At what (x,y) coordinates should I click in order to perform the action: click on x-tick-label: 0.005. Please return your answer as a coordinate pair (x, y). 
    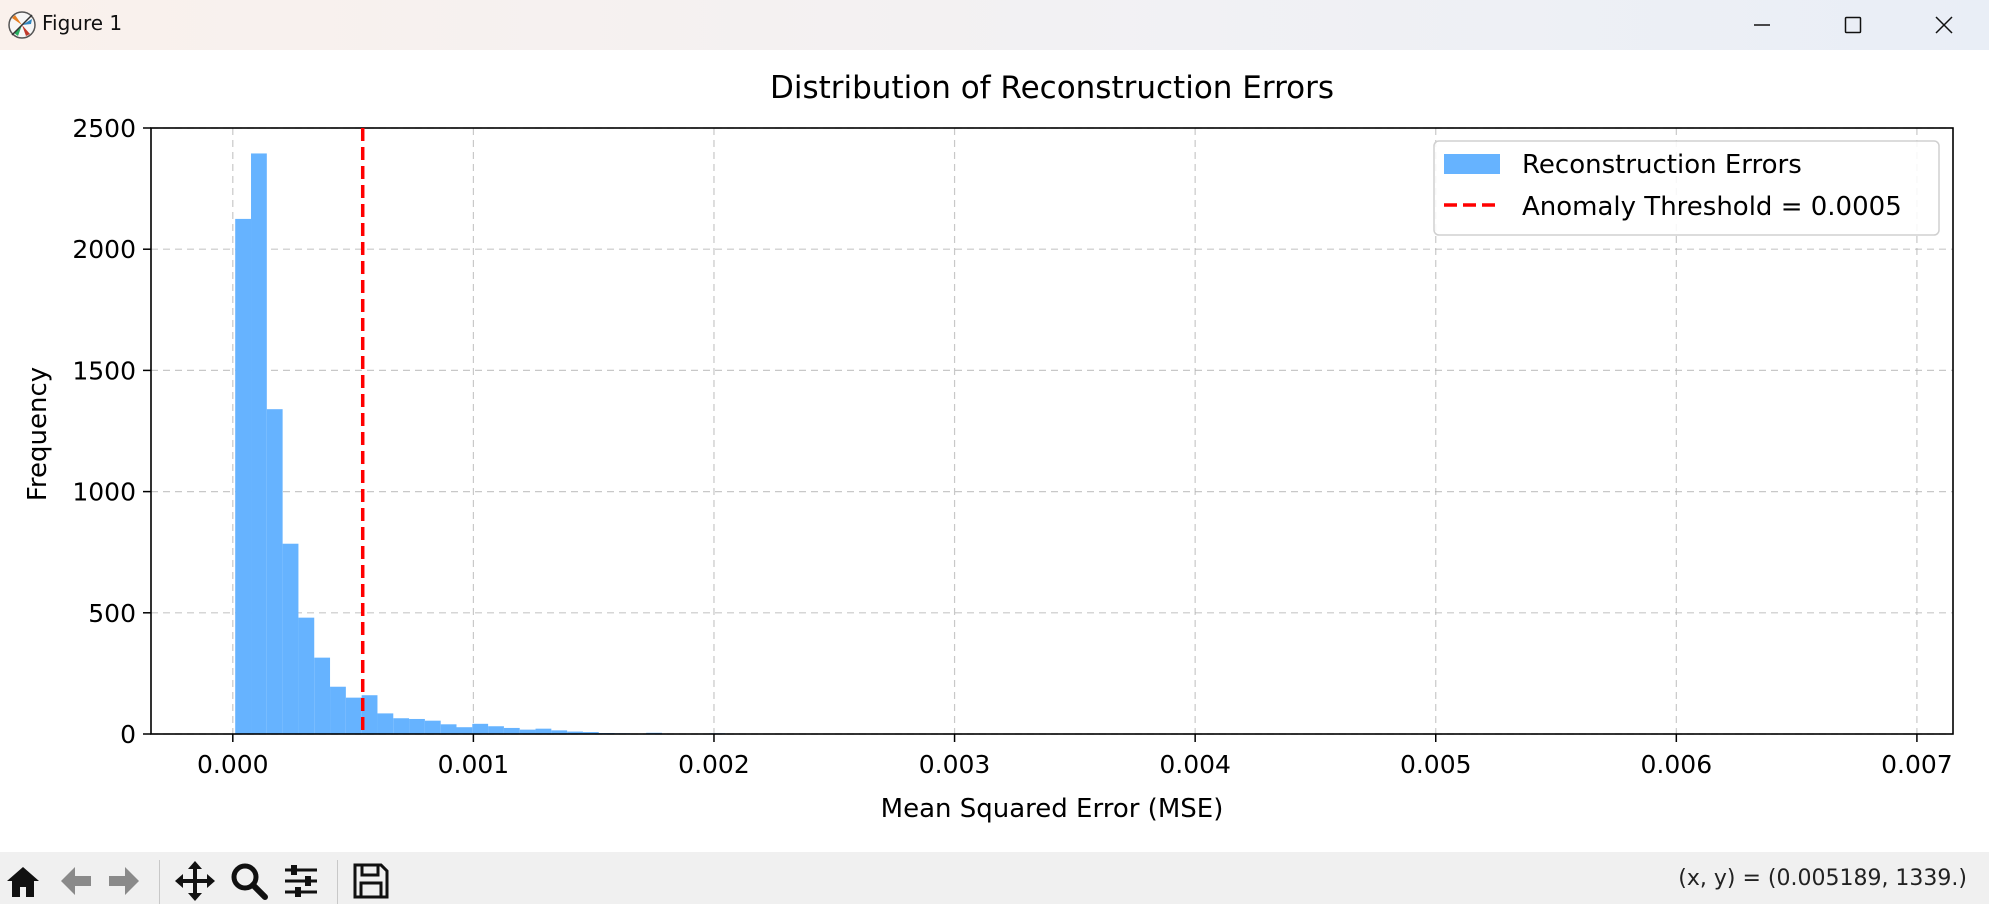
    Looking at the image, I should click on (1436, 764).